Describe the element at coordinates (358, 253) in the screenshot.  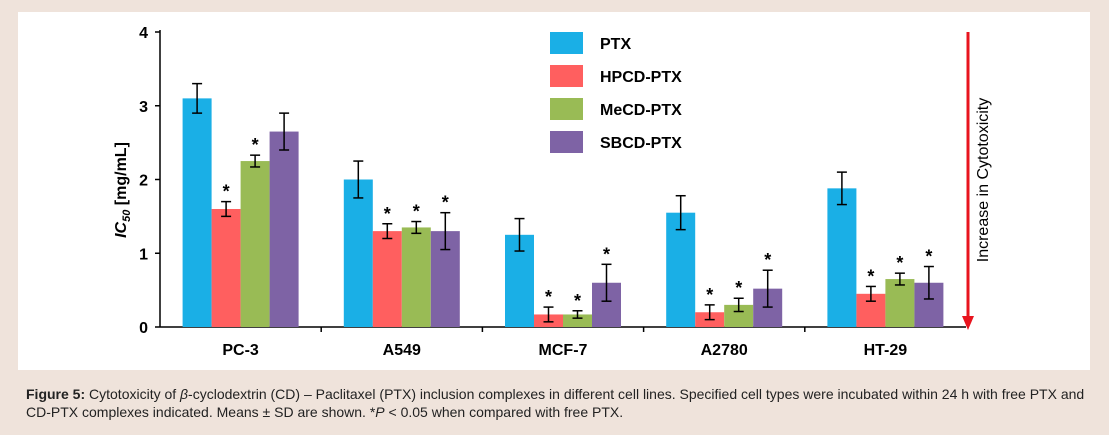
I see `bar-PTX-A549` at that location.